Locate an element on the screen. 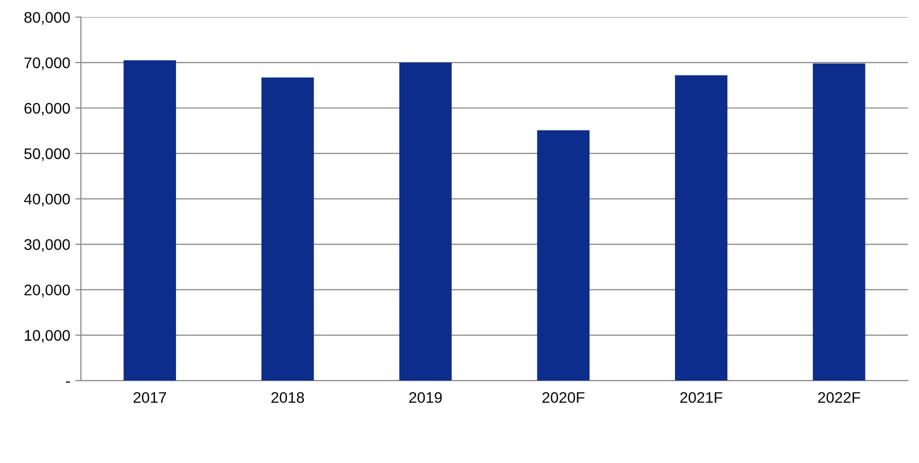 The width and height of the screenshot is (919, 463). y-tick-label: 50,000 is located at coordinates (47, 154).